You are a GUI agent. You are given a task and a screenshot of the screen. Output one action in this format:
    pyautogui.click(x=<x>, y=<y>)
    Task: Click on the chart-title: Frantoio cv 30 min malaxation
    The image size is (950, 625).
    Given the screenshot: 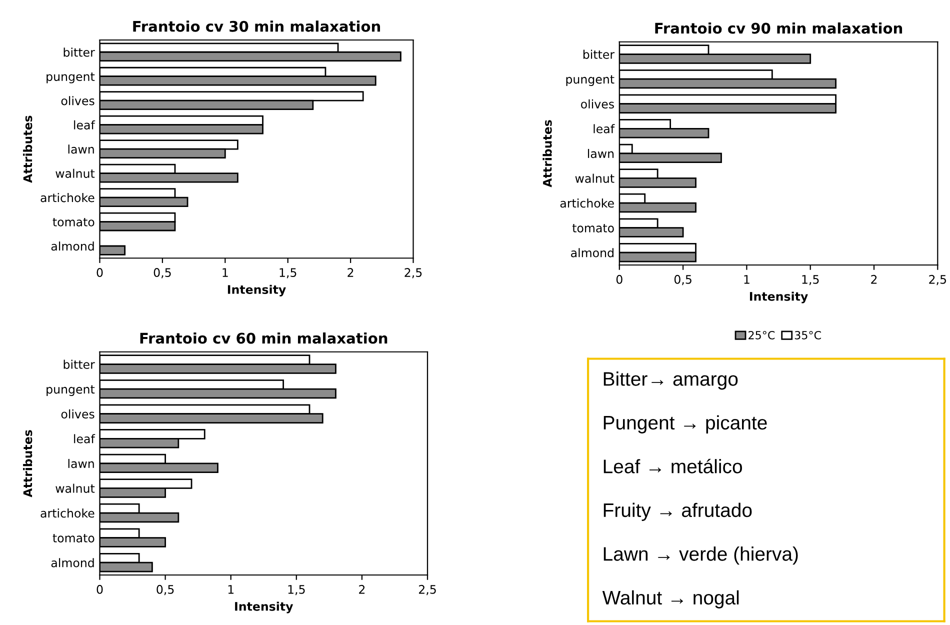 What is the action you would take?
    pyautogui.click(x=256, y=26)
    